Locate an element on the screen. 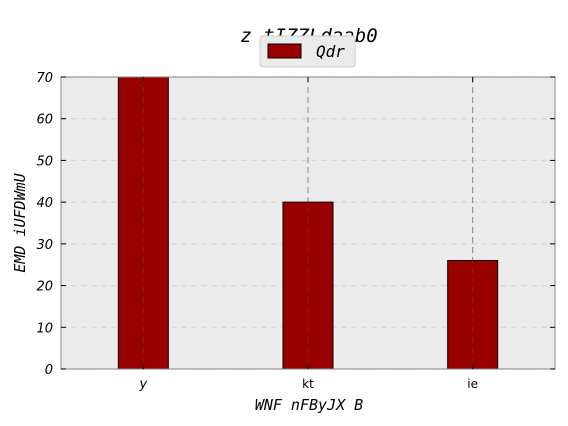  y-tick-label: 70 is located at coordinates (44, 78).